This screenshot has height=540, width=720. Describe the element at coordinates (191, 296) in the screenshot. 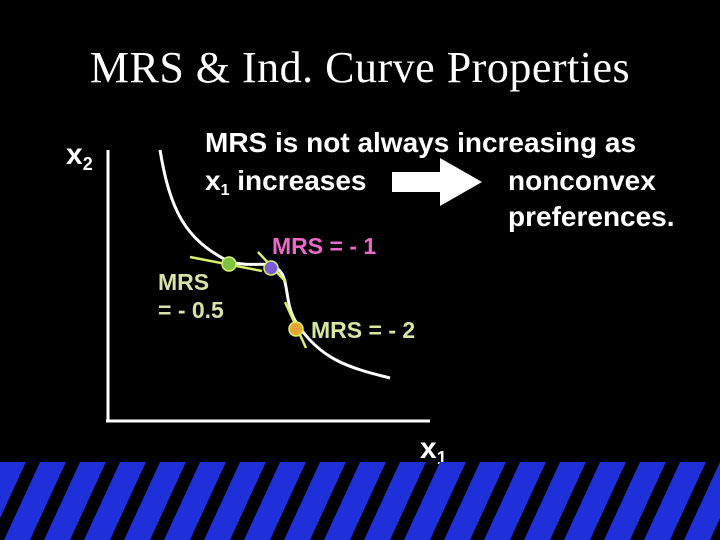

I see `mrs-left-label: MRS = - 0.5` at that location.